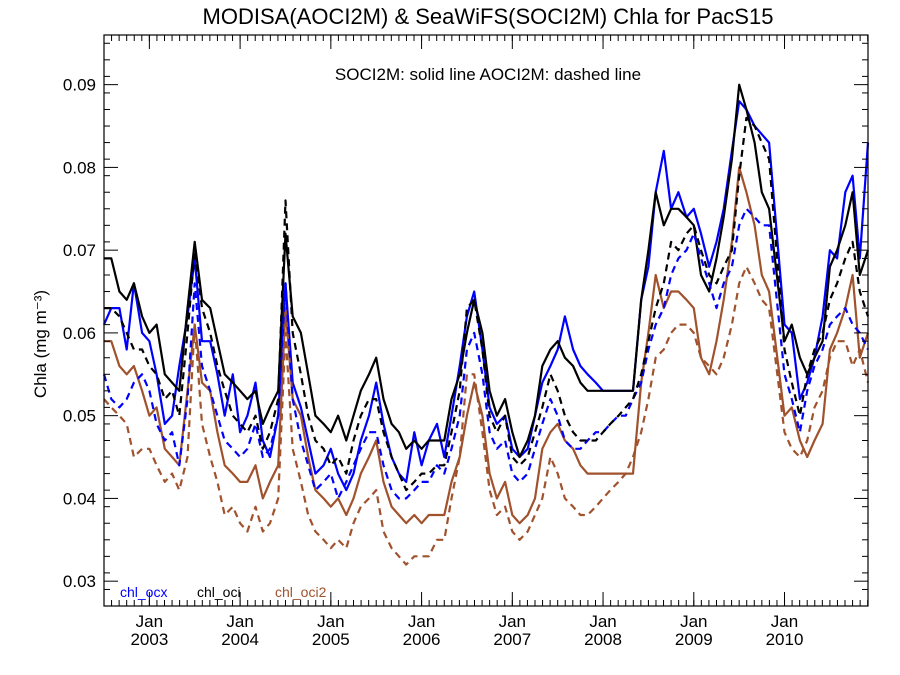 Image resolution: width=900 pixels, height=675 pixels. I want to click on x-tick-label-year: 2008, so click(603, 639).